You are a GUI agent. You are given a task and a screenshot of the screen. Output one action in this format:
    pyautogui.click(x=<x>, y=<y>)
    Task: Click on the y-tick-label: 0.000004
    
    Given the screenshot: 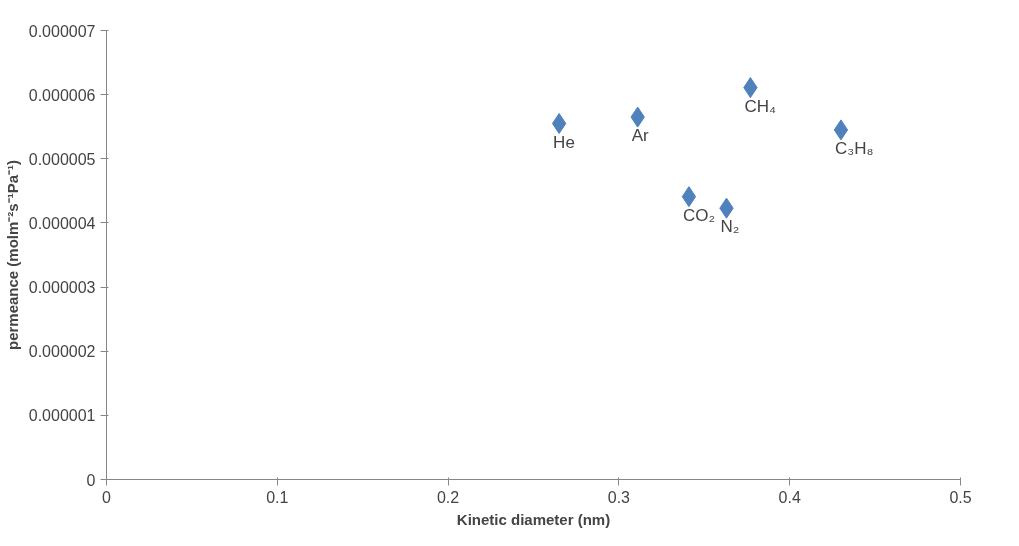 What is the action you would take?
    pyautogui.click(x=62, y=223)
    